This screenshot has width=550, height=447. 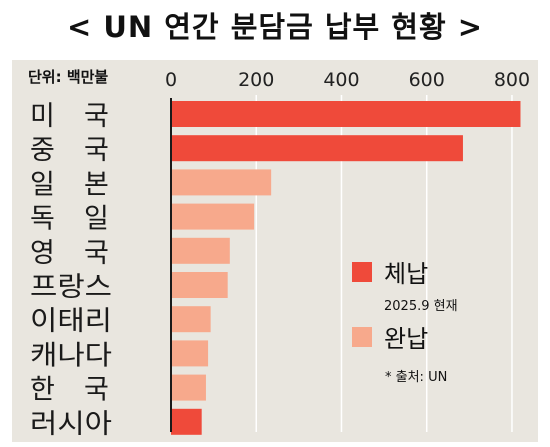 I want to click on chart-title: < UN 연간 분담금 납부 현황 >, so click(x=275, y=27).